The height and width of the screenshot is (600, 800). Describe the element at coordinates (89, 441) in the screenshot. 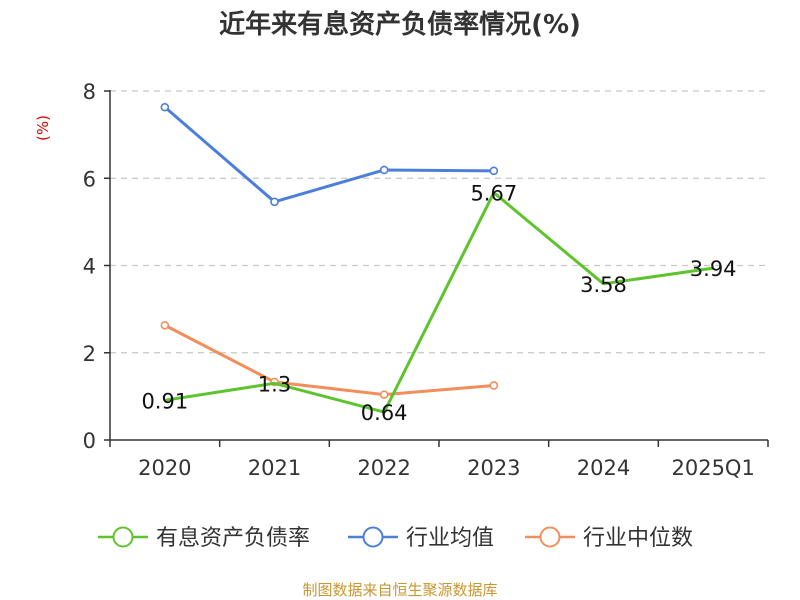

I see `y-tick-label: 0` at that location.